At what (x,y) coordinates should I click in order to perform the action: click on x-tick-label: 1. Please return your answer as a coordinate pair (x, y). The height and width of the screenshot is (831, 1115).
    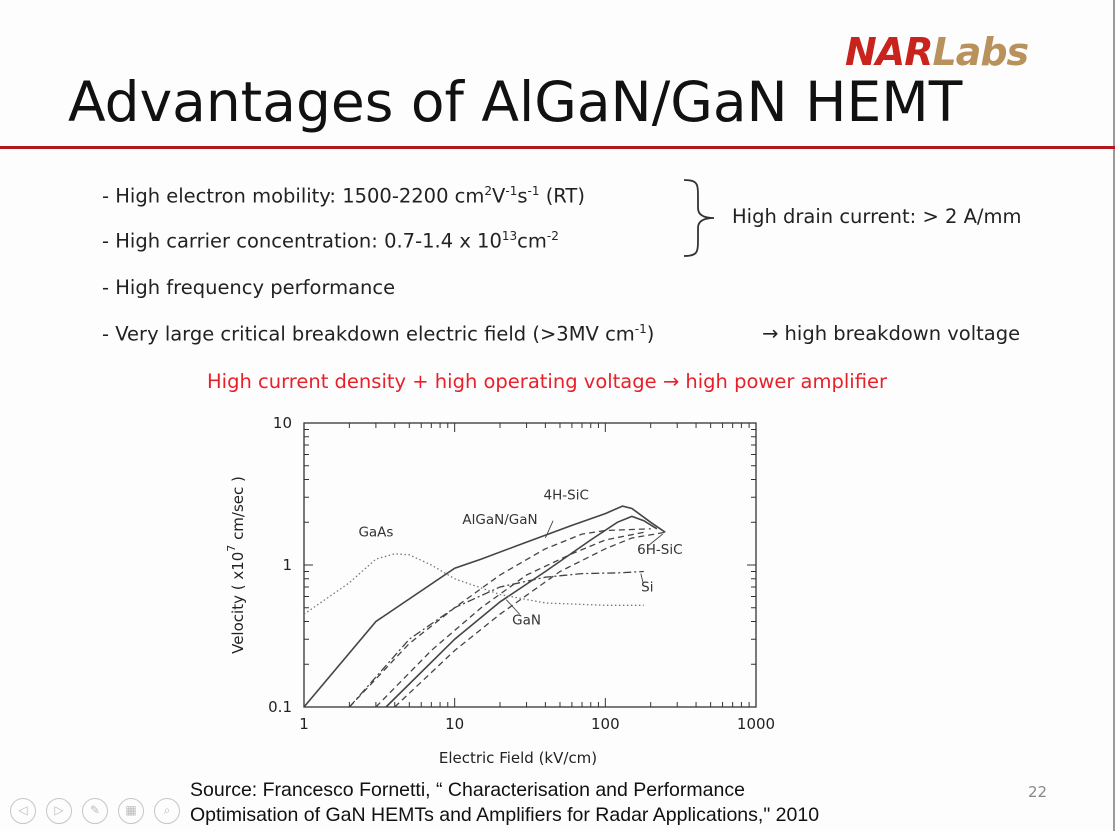
    Looking at the image, I should click on (304, 724).